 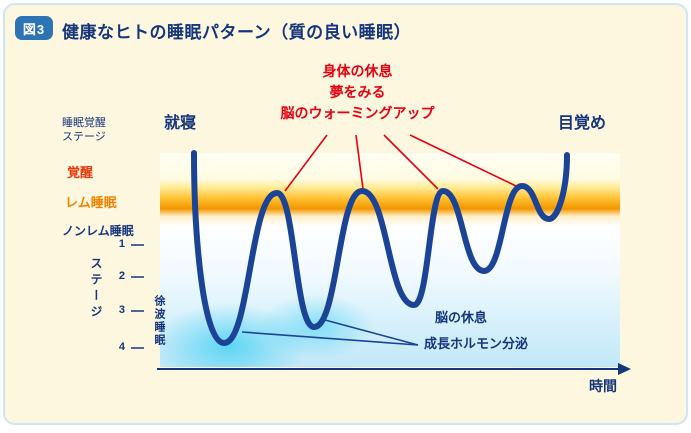 What do you see at coordinates (180, 123) in the screenshot?
I see `bedtime-label: 就寝` at bounding box center [180, 123].